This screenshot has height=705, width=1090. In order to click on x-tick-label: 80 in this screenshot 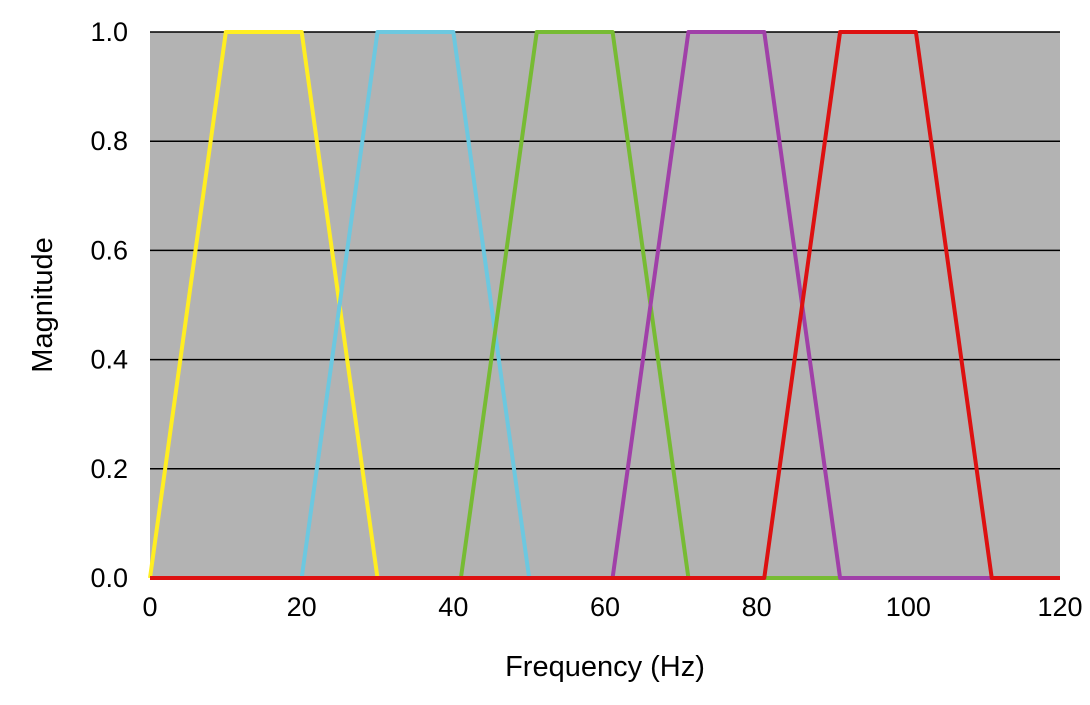, I will do `click(757, 607)`.